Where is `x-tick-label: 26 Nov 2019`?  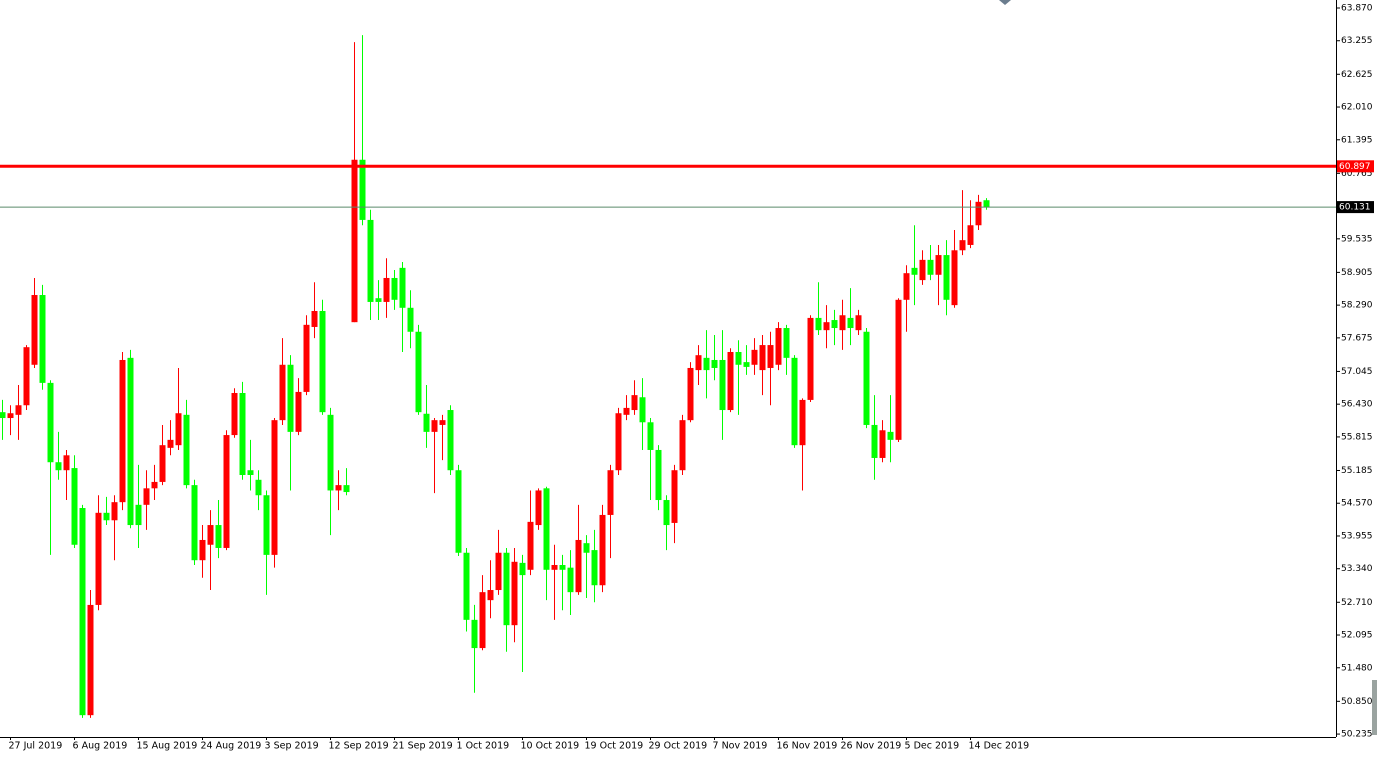
x-tick-label: 26 Nov 2019 is located at coordinates (871, 746).